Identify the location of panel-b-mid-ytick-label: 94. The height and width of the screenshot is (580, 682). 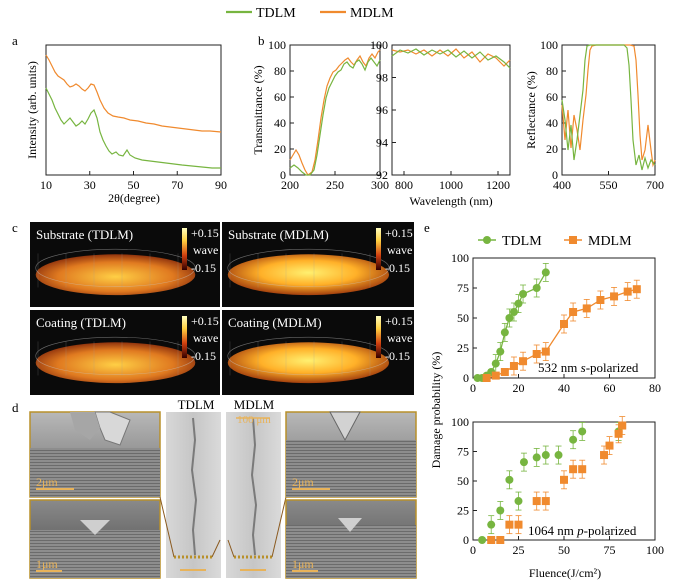
(382, 143).